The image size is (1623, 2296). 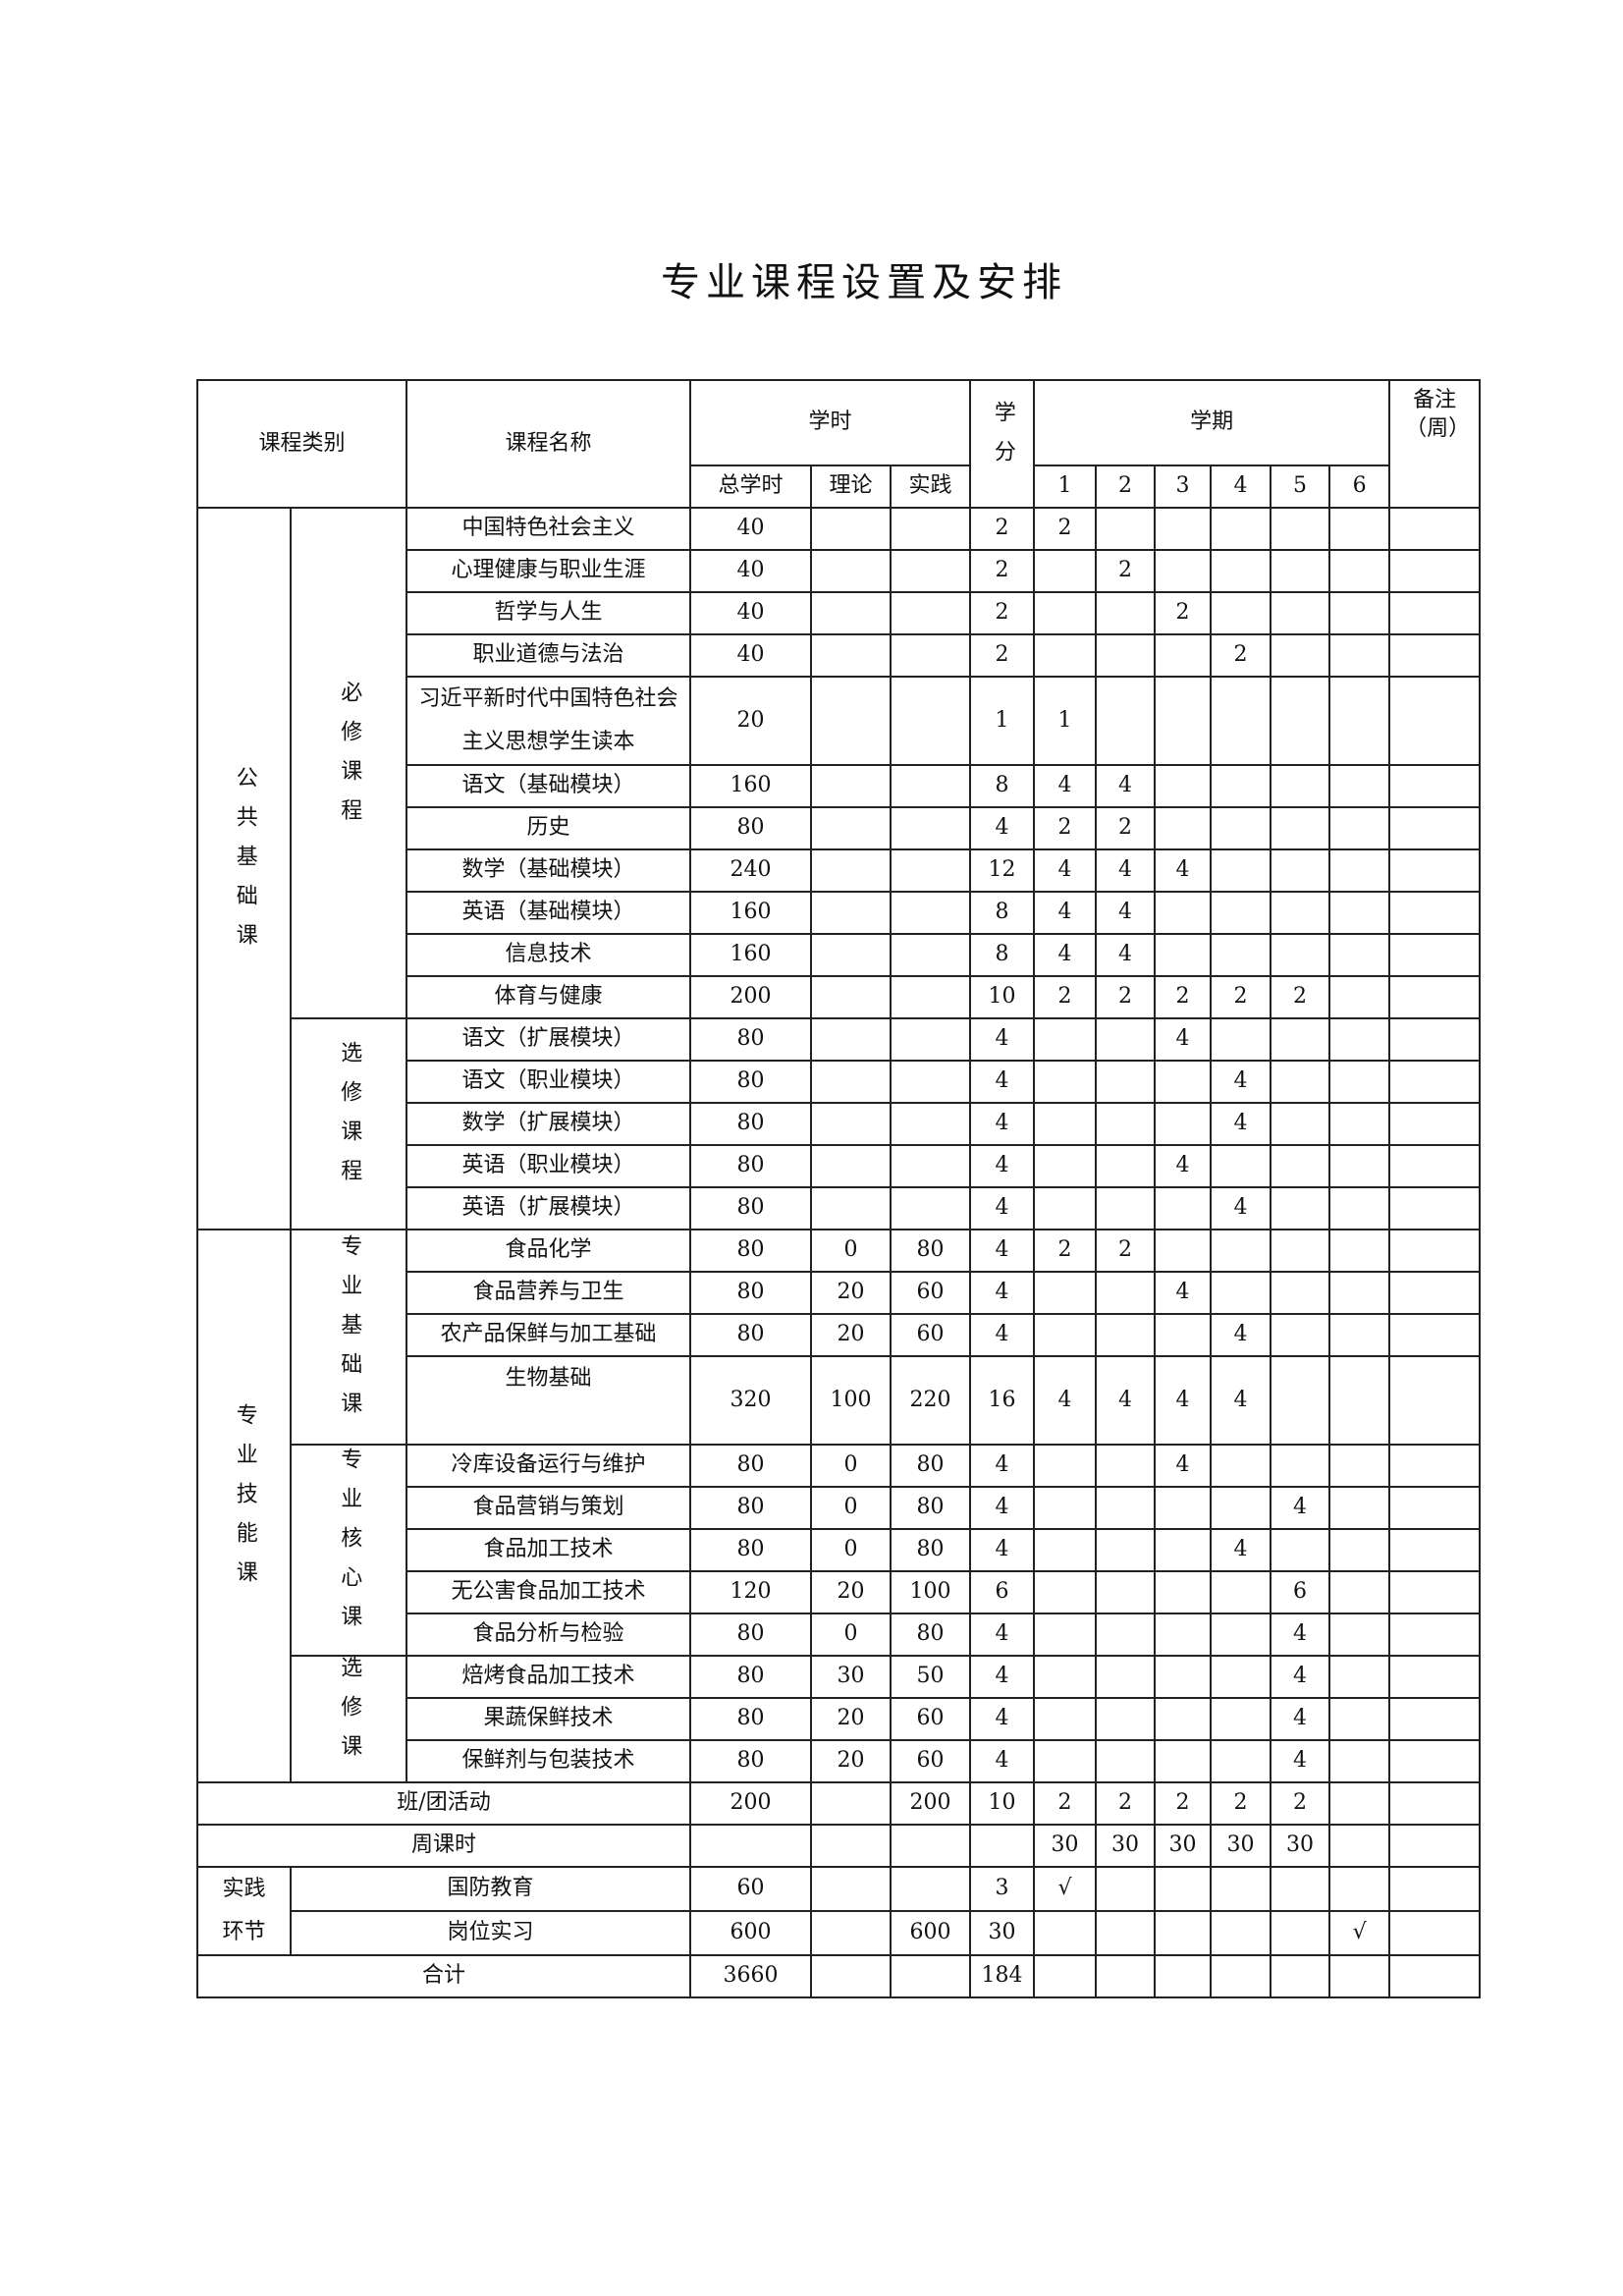 I want to click on practice-hours: 80, so click(x=931, y=1466).